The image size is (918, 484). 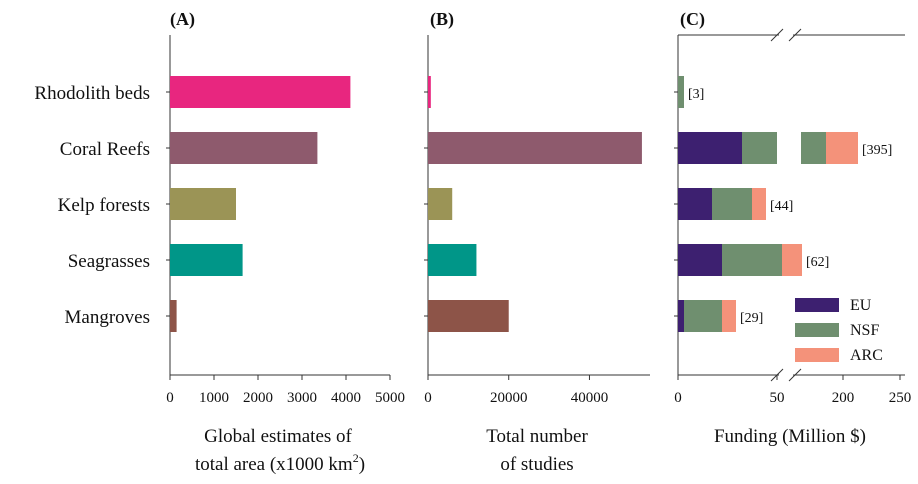 I want to click on panel-c-letter: (C), so click(x=692, y=19).